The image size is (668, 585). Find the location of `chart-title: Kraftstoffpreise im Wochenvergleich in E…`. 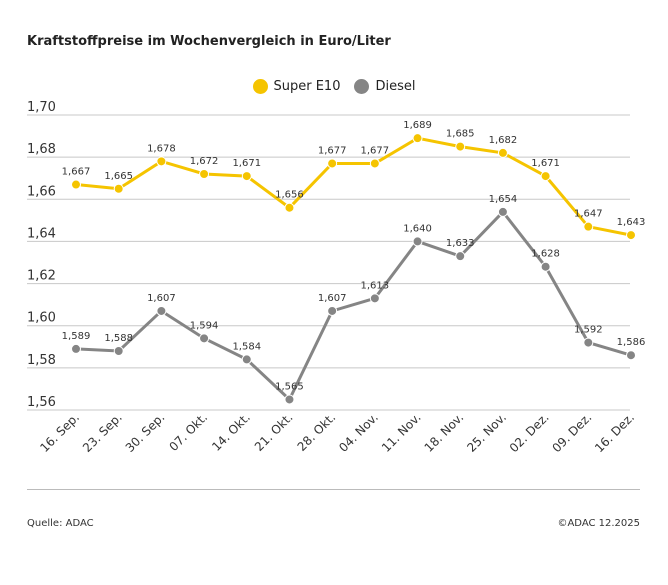

chart-title: Kraftstoffpreise im Wochenvergleich in E… is located at coordinates (209, 41).